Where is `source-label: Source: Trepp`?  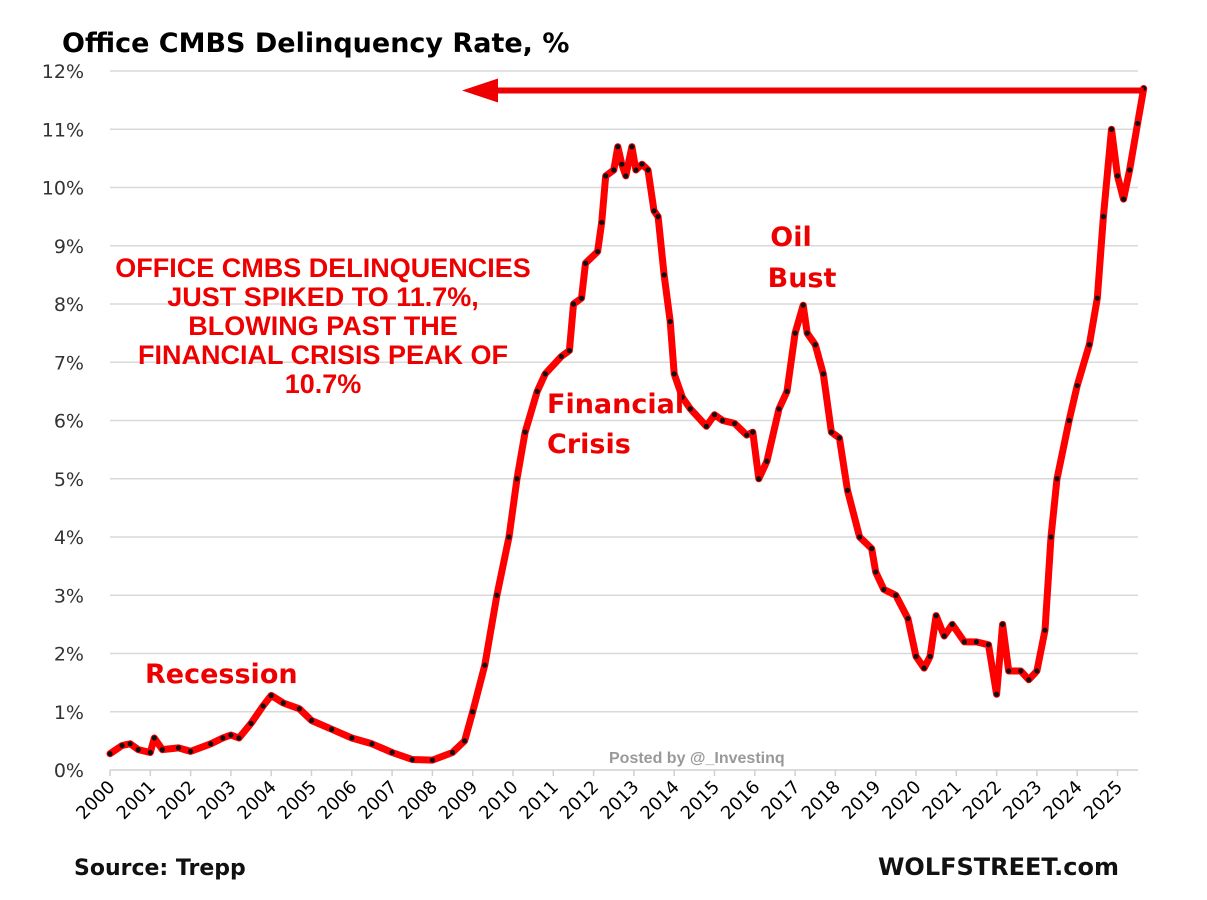 source-label: Source: Trepp is located at coordinates (160, 868).